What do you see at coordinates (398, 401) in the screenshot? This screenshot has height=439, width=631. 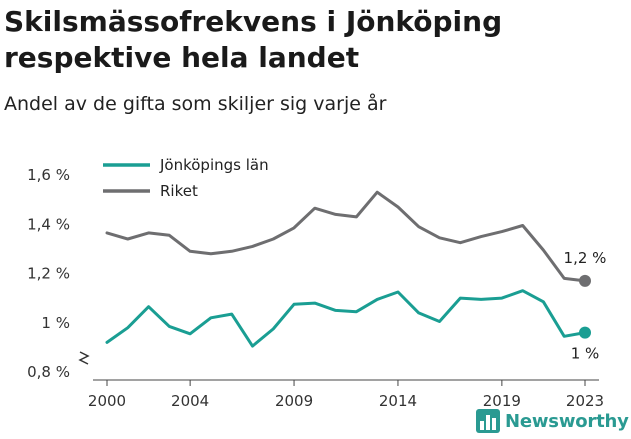 I see `x-tick-label: 2014` at bounding box center [398, 401].